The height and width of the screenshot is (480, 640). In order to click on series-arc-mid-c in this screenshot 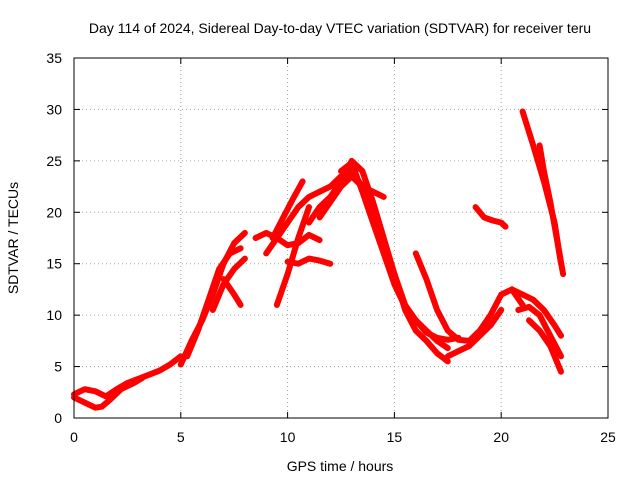, I will do `click(292, 256)`.